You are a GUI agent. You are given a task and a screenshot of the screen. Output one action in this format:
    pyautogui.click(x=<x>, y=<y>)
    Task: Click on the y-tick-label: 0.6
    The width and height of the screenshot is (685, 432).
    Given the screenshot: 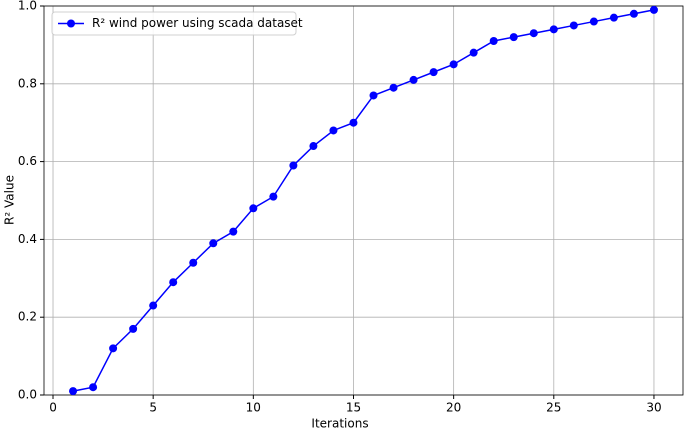 What is the action you would take?
    pyautogui.click(x=27, y=161)
    